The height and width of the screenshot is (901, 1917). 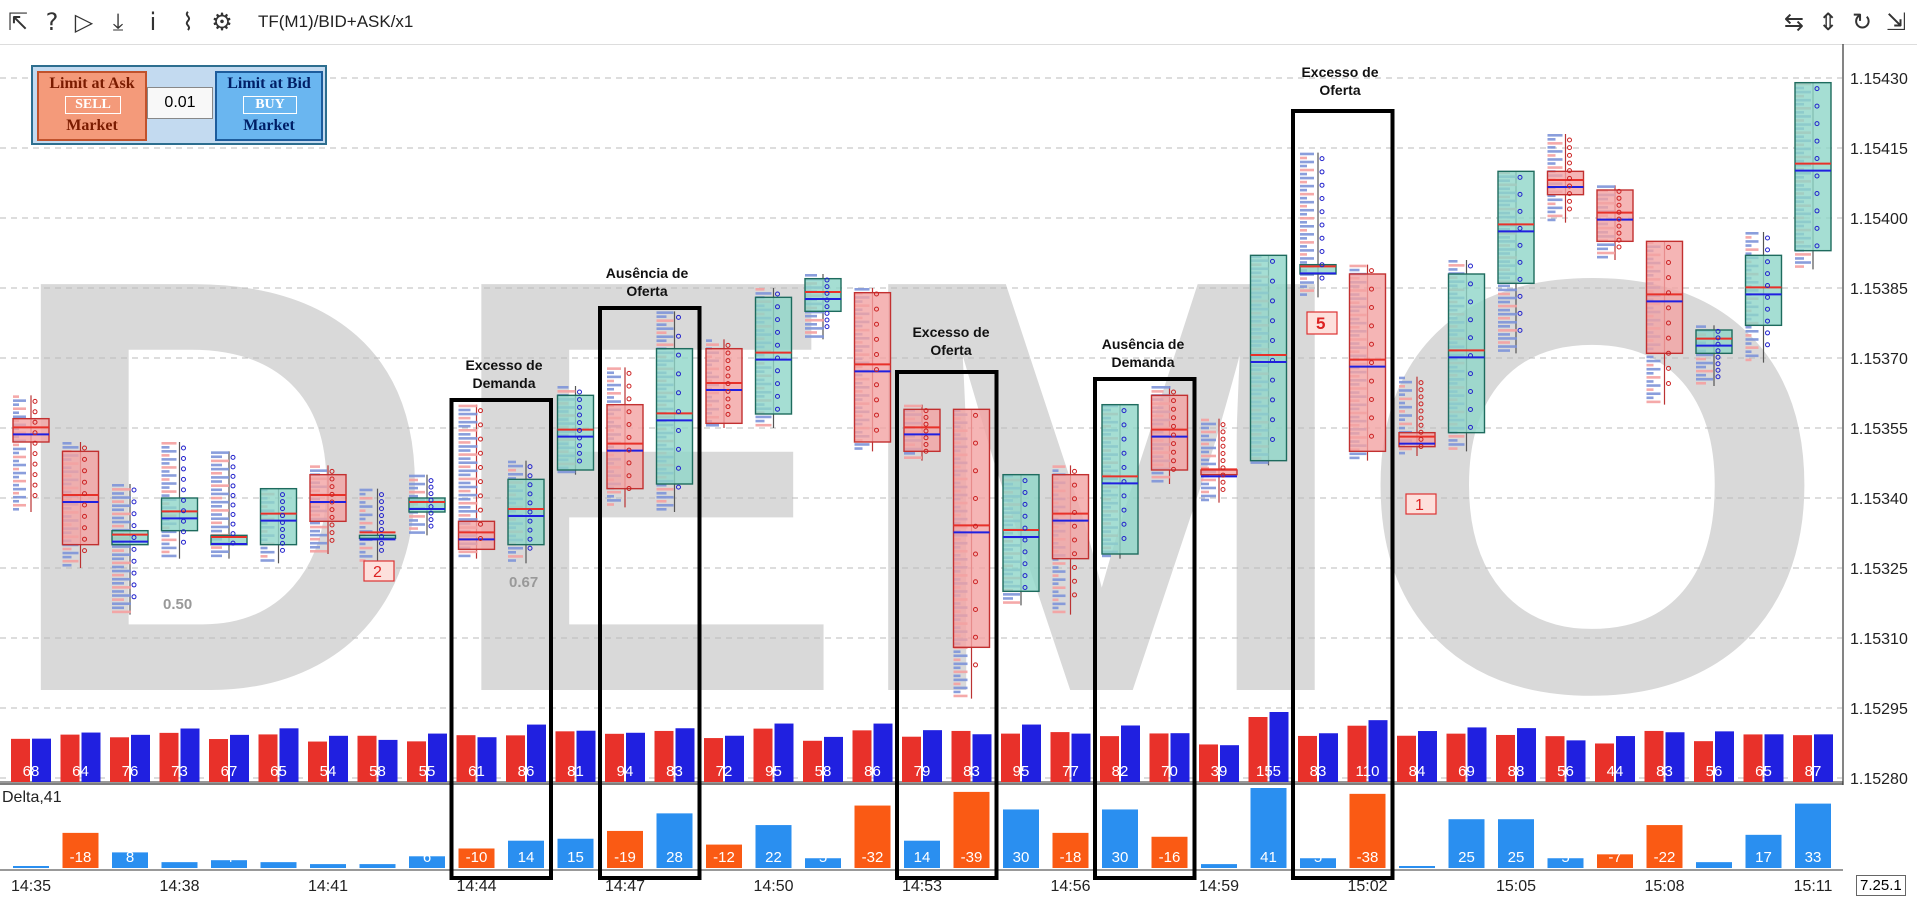 What do you see at coordinates (503, 365) in the screenshot?
I see `annotation-line1: Excesso de` at bounding box center [503, 365].